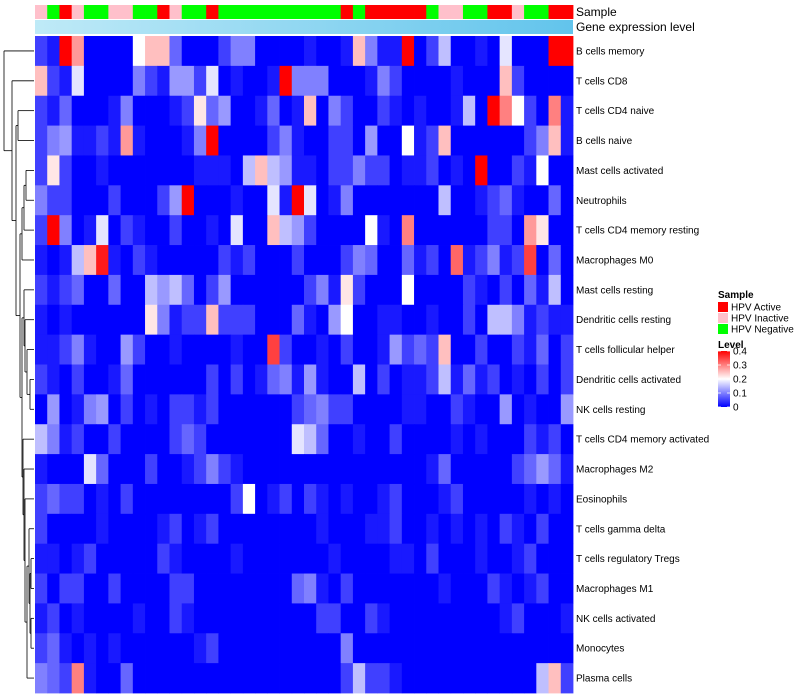  What do you see at coordinates (596, 12) in the screenshot?
I see `sample-track-label: Sample` at bounding box center [596, 12].